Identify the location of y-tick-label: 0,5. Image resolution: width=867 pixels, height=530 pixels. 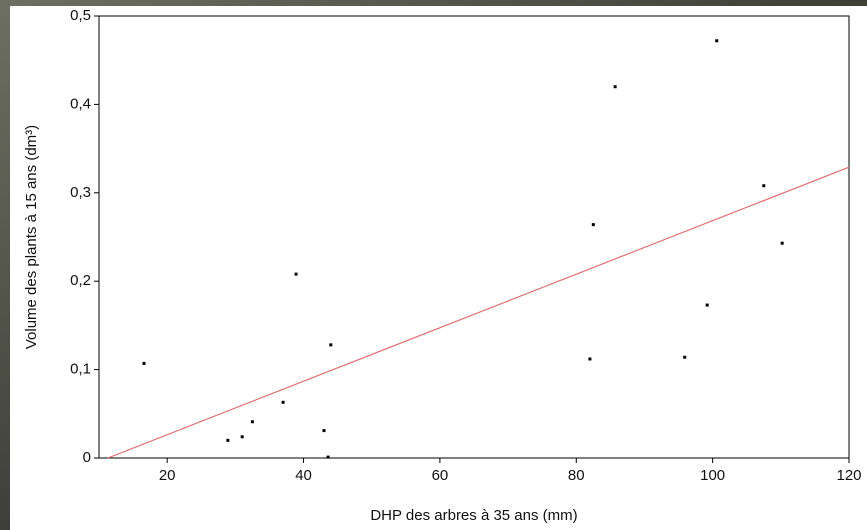
(80, 15).